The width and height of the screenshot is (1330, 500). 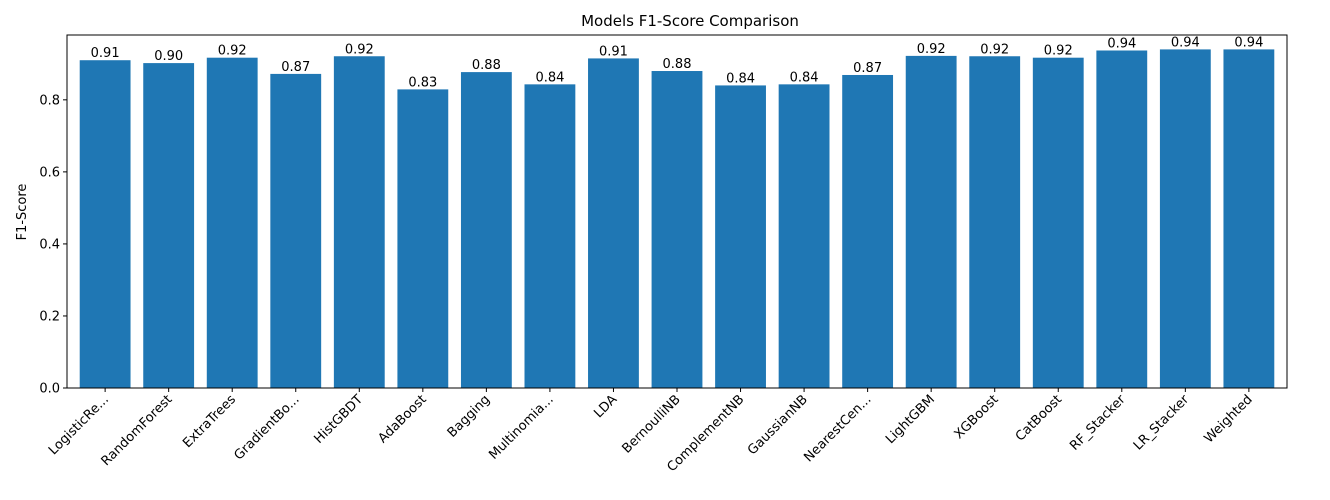 What do you see at coordinates (49, 389) in the screenshot?
I see `y-tick-label-0: 0.0` at bounding box center [49, 389].